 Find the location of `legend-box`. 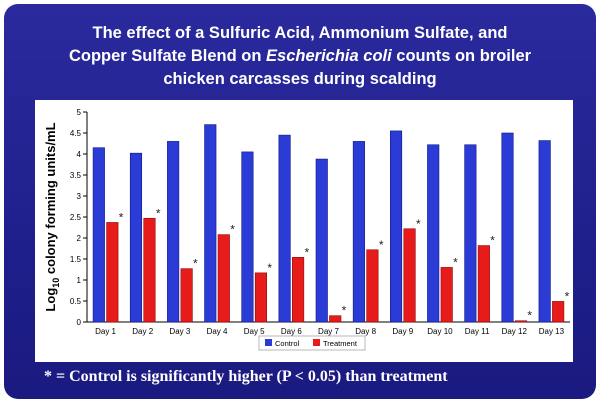

legend-box is located at coordinates (312, 343).